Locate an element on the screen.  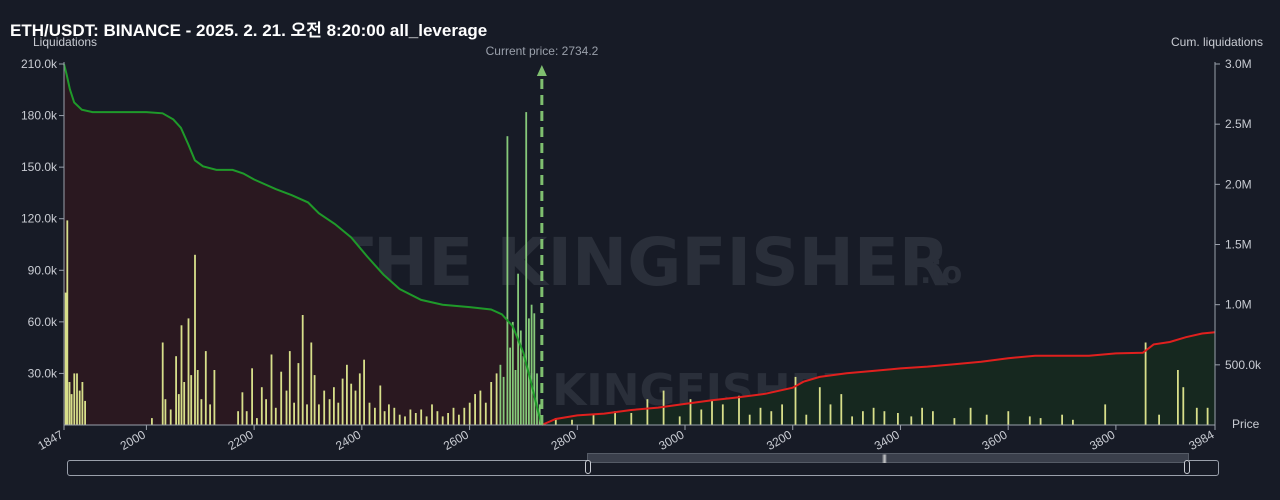
y2-tick-label: 2.5M is located at coordinates (1238, 124).